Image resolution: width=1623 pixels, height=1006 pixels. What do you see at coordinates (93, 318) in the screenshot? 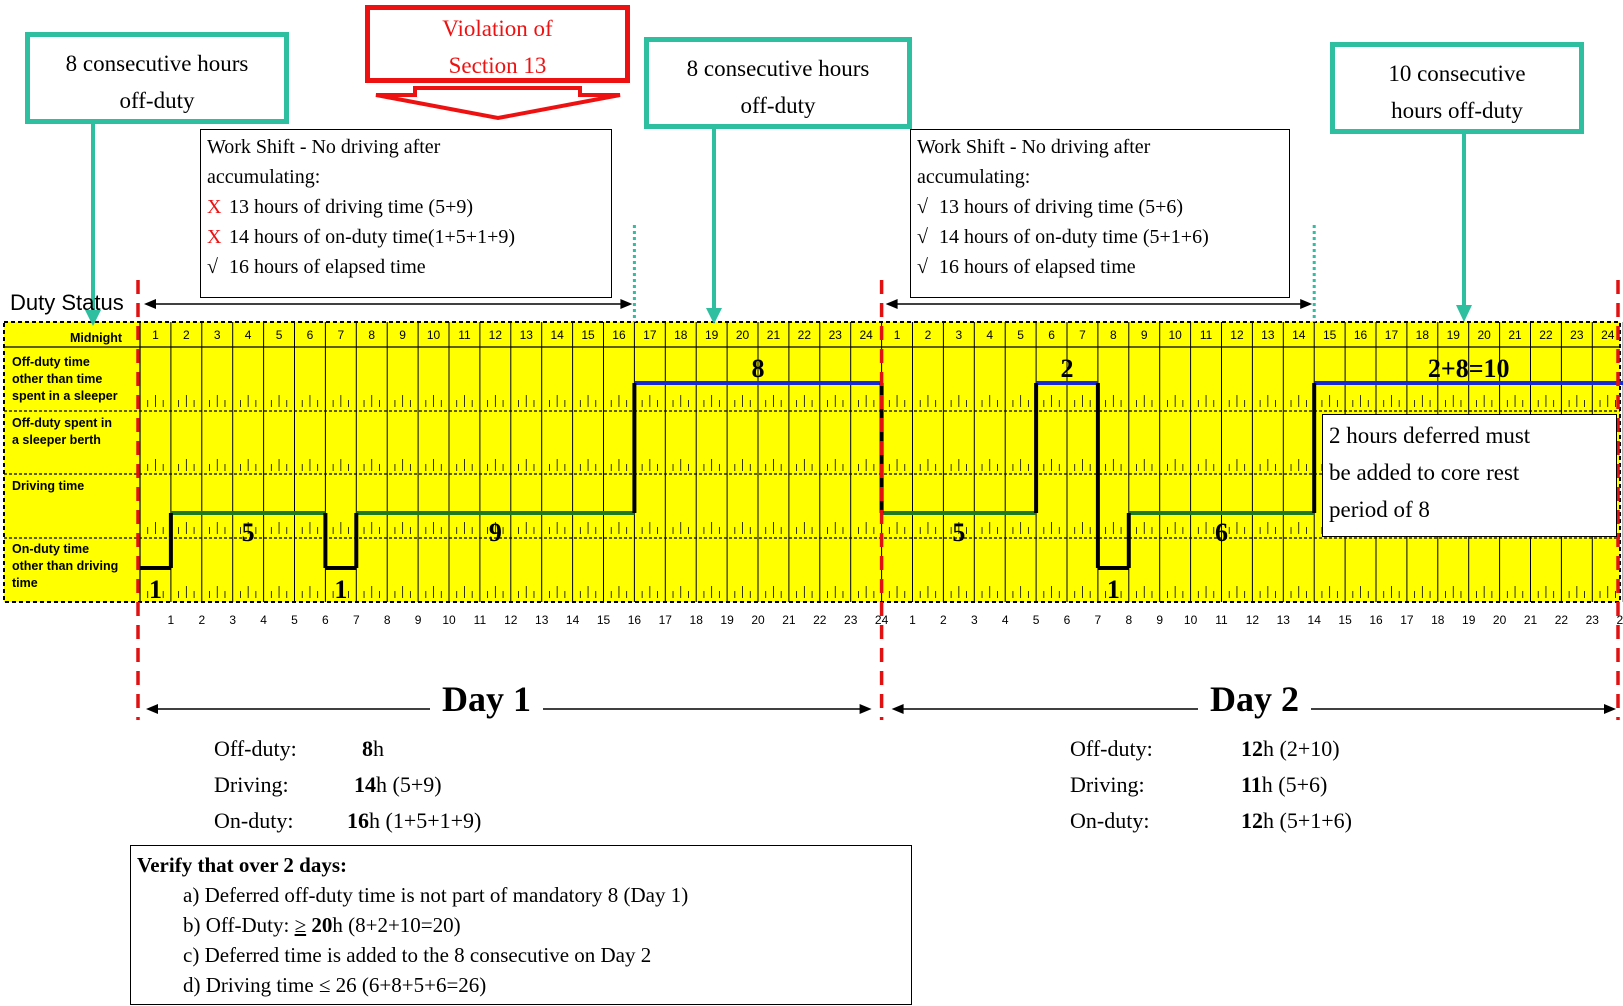
I see `callout1-pointer-head` at bounding box center [93, 318].